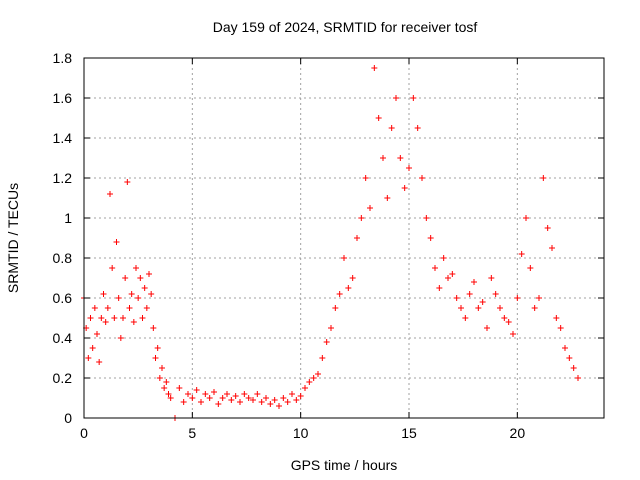 This screenshot has height=480, width=640. What do you see at coordinates (409, 433) in the screenshot?
I see `x-tick-label: 15` at bounding box center [409, 433].